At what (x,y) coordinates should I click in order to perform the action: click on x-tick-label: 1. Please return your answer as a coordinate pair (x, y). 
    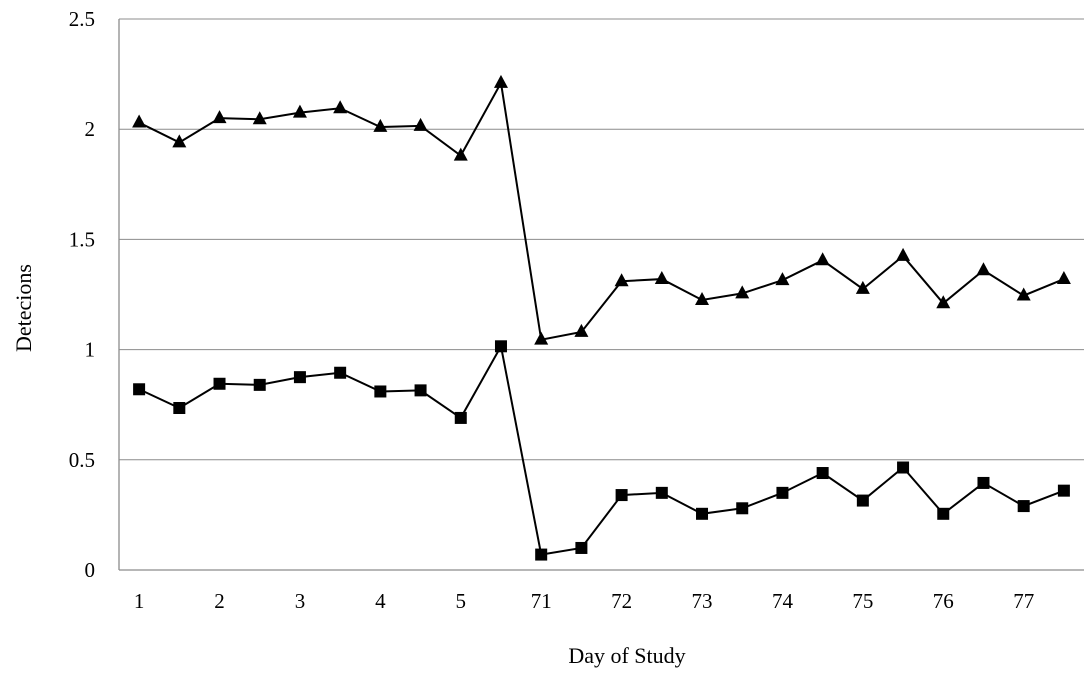
    Looking at the image, I should click on (139, 601).